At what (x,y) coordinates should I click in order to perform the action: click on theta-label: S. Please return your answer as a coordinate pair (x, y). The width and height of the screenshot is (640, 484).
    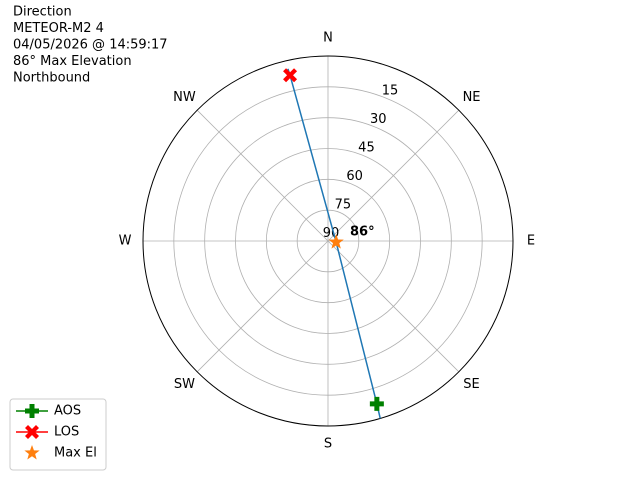
    Looking at the image, I should click on (328, 444).